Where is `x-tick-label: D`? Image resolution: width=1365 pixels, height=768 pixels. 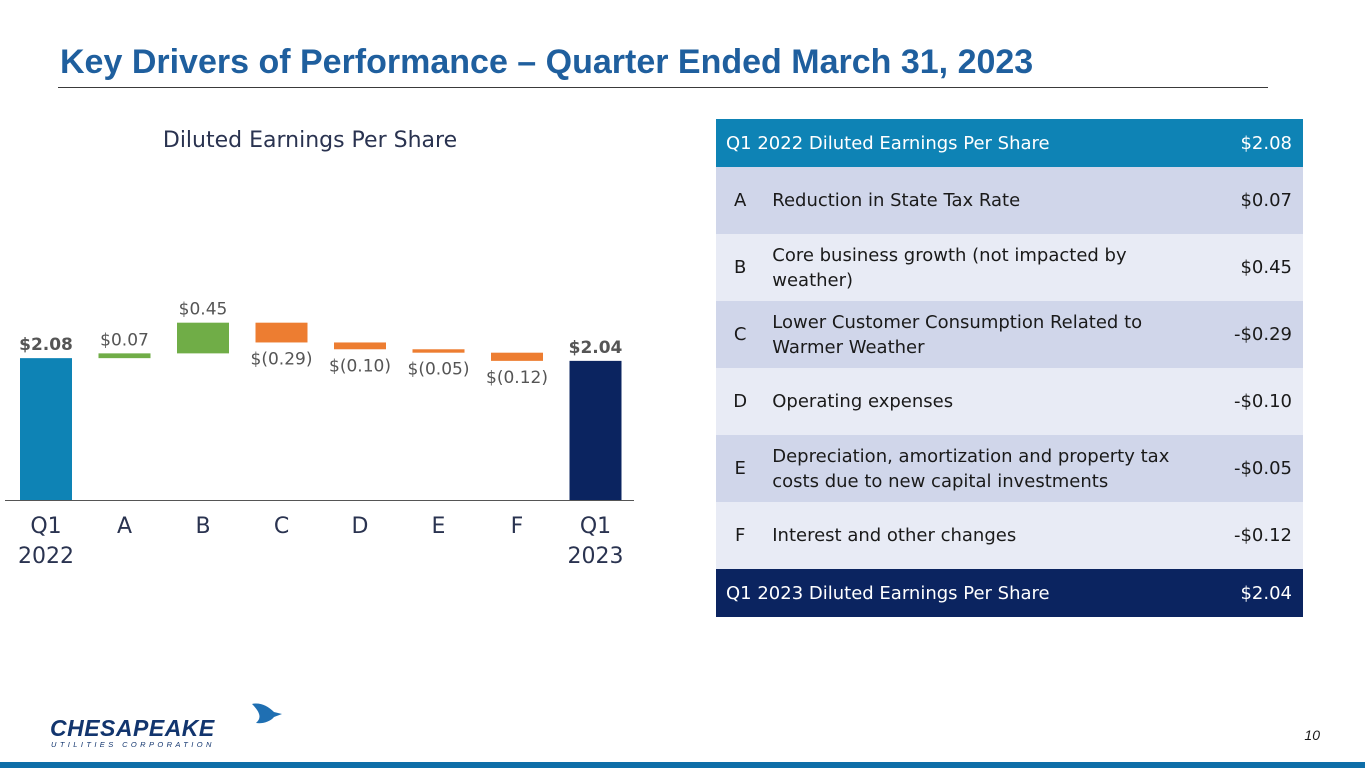 x-tick-label: D is located at coordinates (360, 526).